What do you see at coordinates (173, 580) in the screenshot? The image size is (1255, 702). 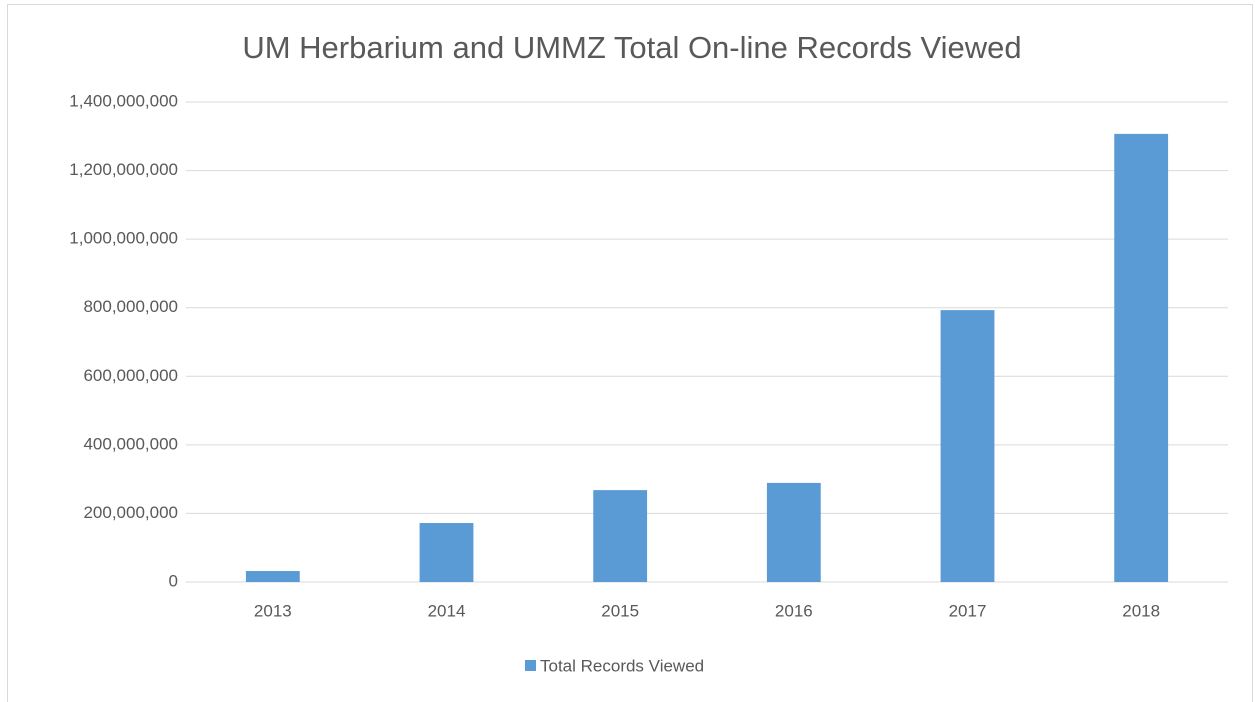 I see `y-tick-label: 0` at bounding box center [173, 580].